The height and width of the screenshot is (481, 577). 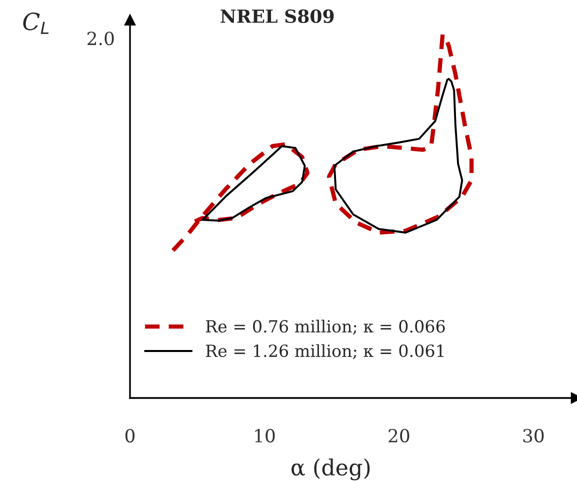 I want to click on x-tick-label: 10, so click(x=265, y=435).